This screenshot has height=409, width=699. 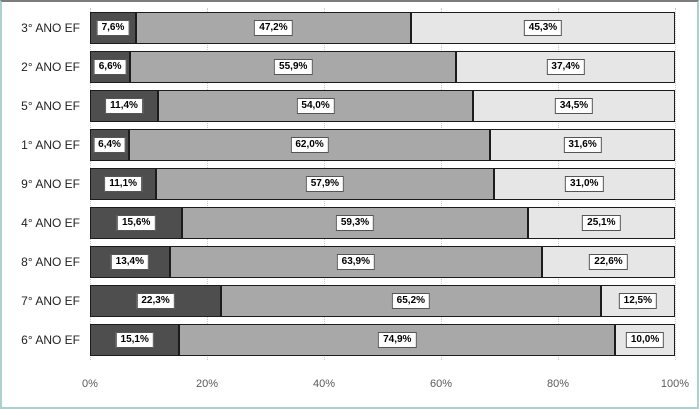 I want to click on stacked-bar: 6,4% 62,0% 31,6%, so click(x=383, y=145).